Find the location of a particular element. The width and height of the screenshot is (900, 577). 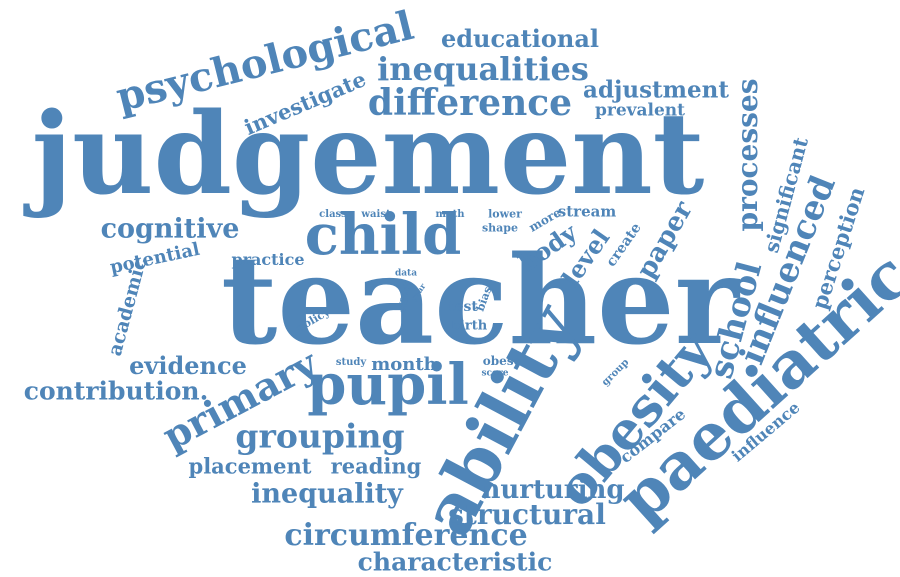

word-study: study is located at coordinates (351, 362).